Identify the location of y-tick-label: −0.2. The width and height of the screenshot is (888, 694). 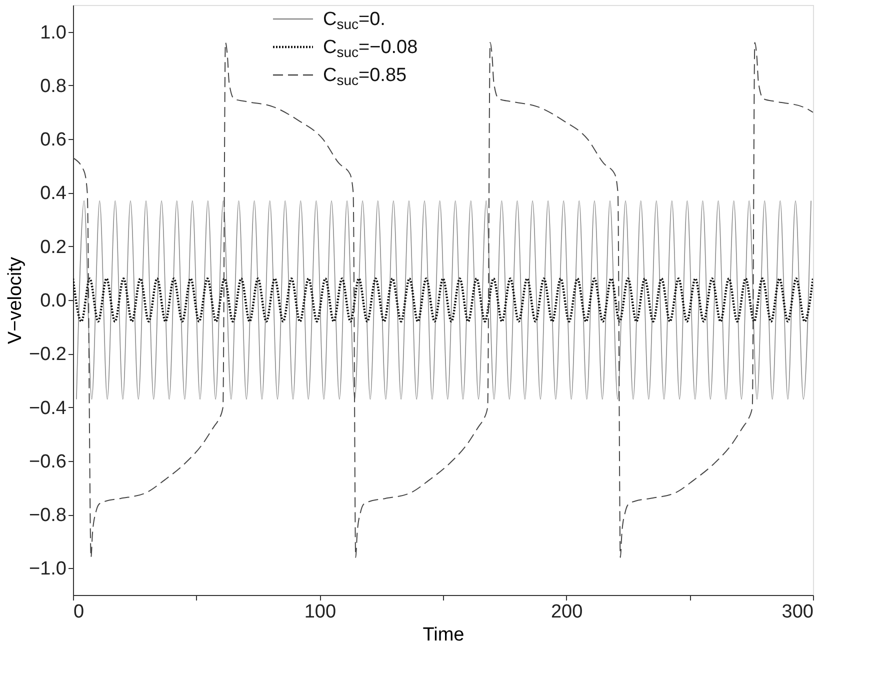
(47, 355).